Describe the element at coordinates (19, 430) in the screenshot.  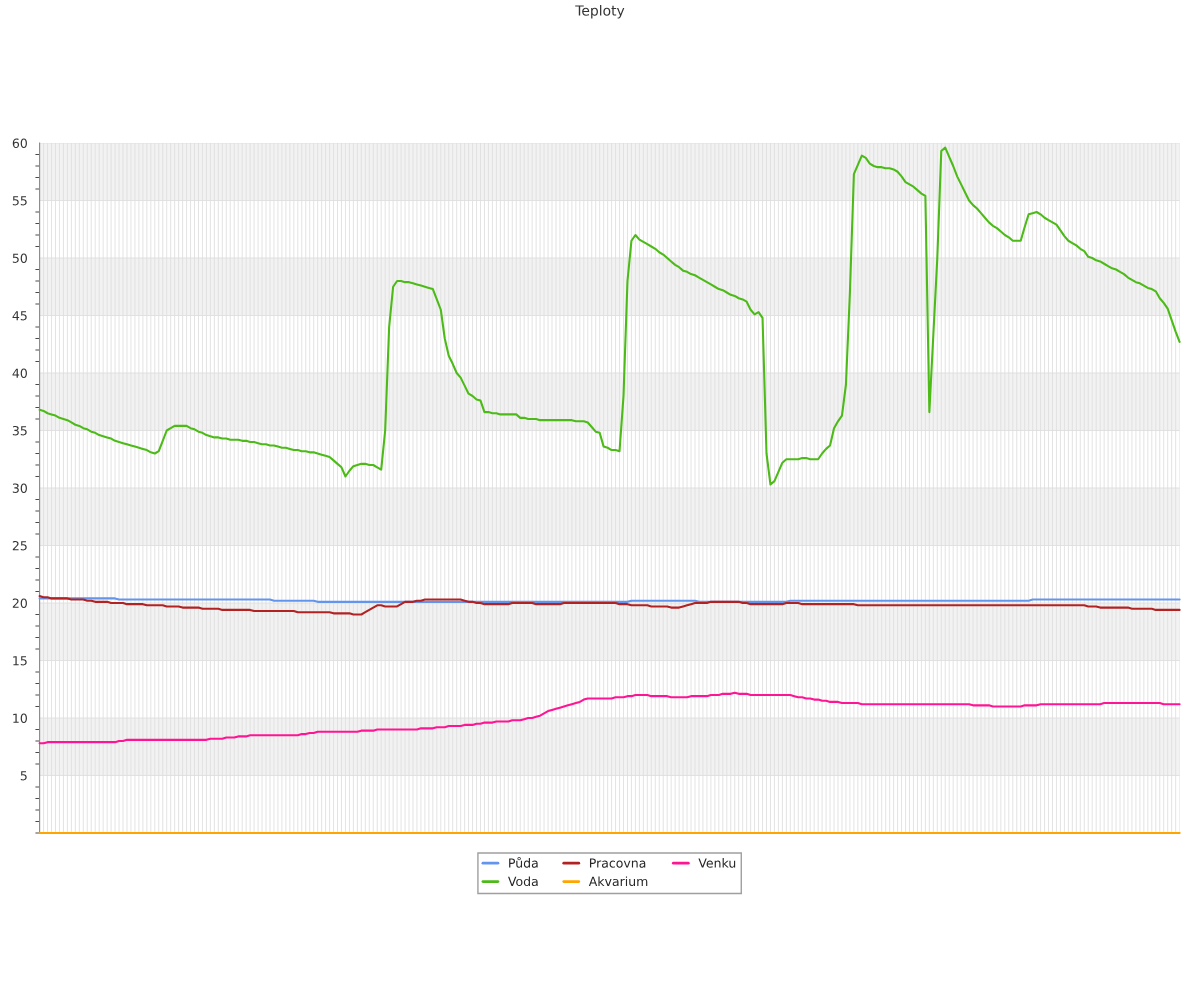
I see `y-tick-label: 35` at that location.